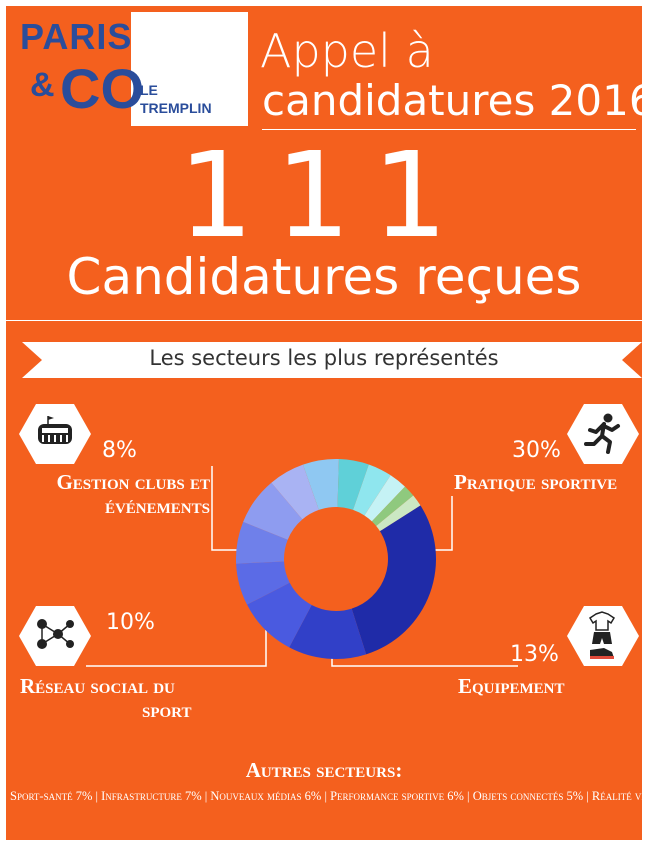 The height and width of the screenshot is (846, 648). What do you see at coordinates (324, 195) in the screenshot?
I see `headline-number: 111` at bounding box center [324, 195].